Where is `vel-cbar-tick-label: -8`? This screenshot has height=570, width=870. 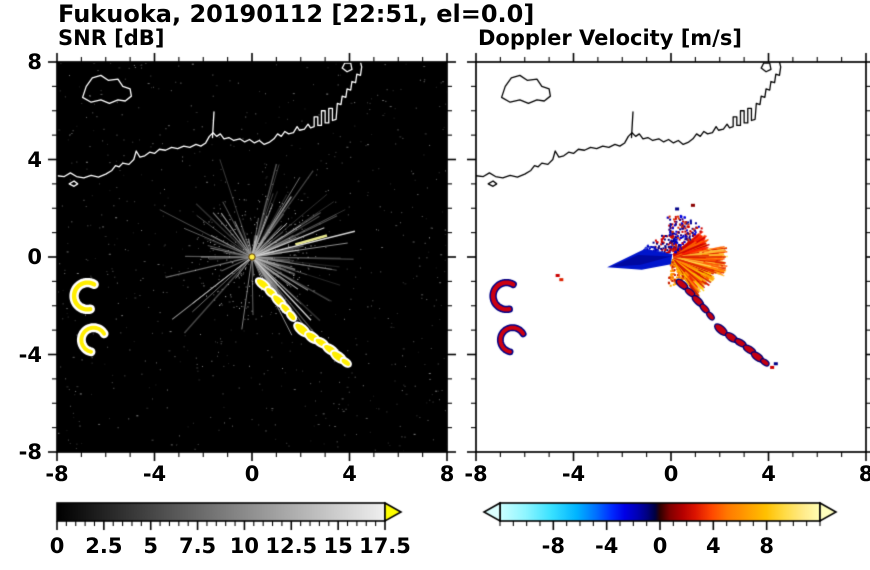 vel-cbar-tick-label: -8 is located at coordinates (553, 546).